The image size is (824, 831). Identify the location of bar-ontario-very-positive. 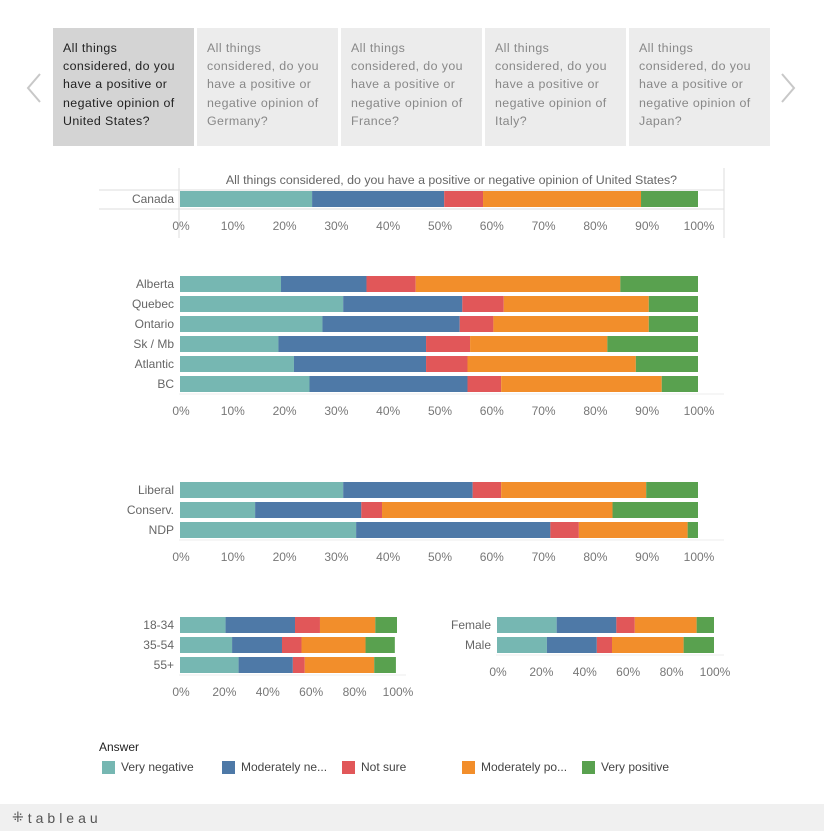
(673, 324).